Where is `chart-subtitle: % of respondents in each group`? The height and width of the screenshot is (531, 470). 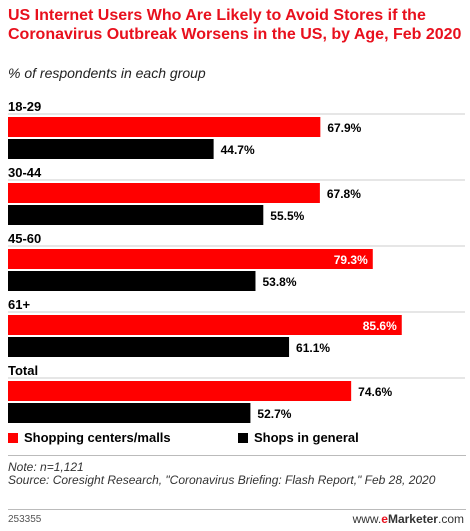
chart-subtitle: % of respondents in each group is located at coordinates (107, 73).